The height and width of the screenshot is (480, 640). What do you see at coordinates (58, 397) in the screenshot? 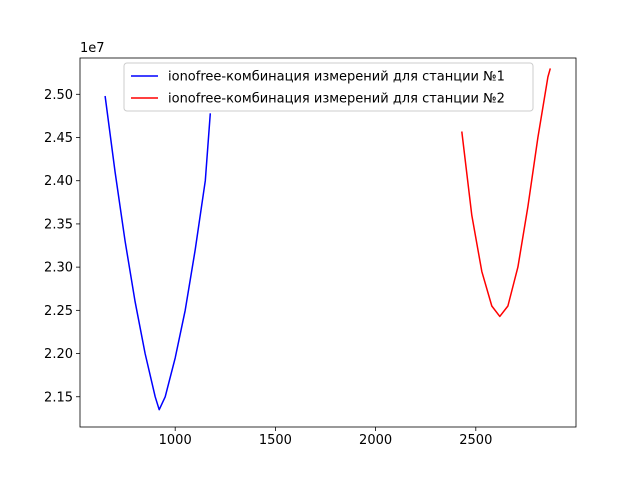
I see `y-tick-label: 2.15` at bounding box center [58, 397].